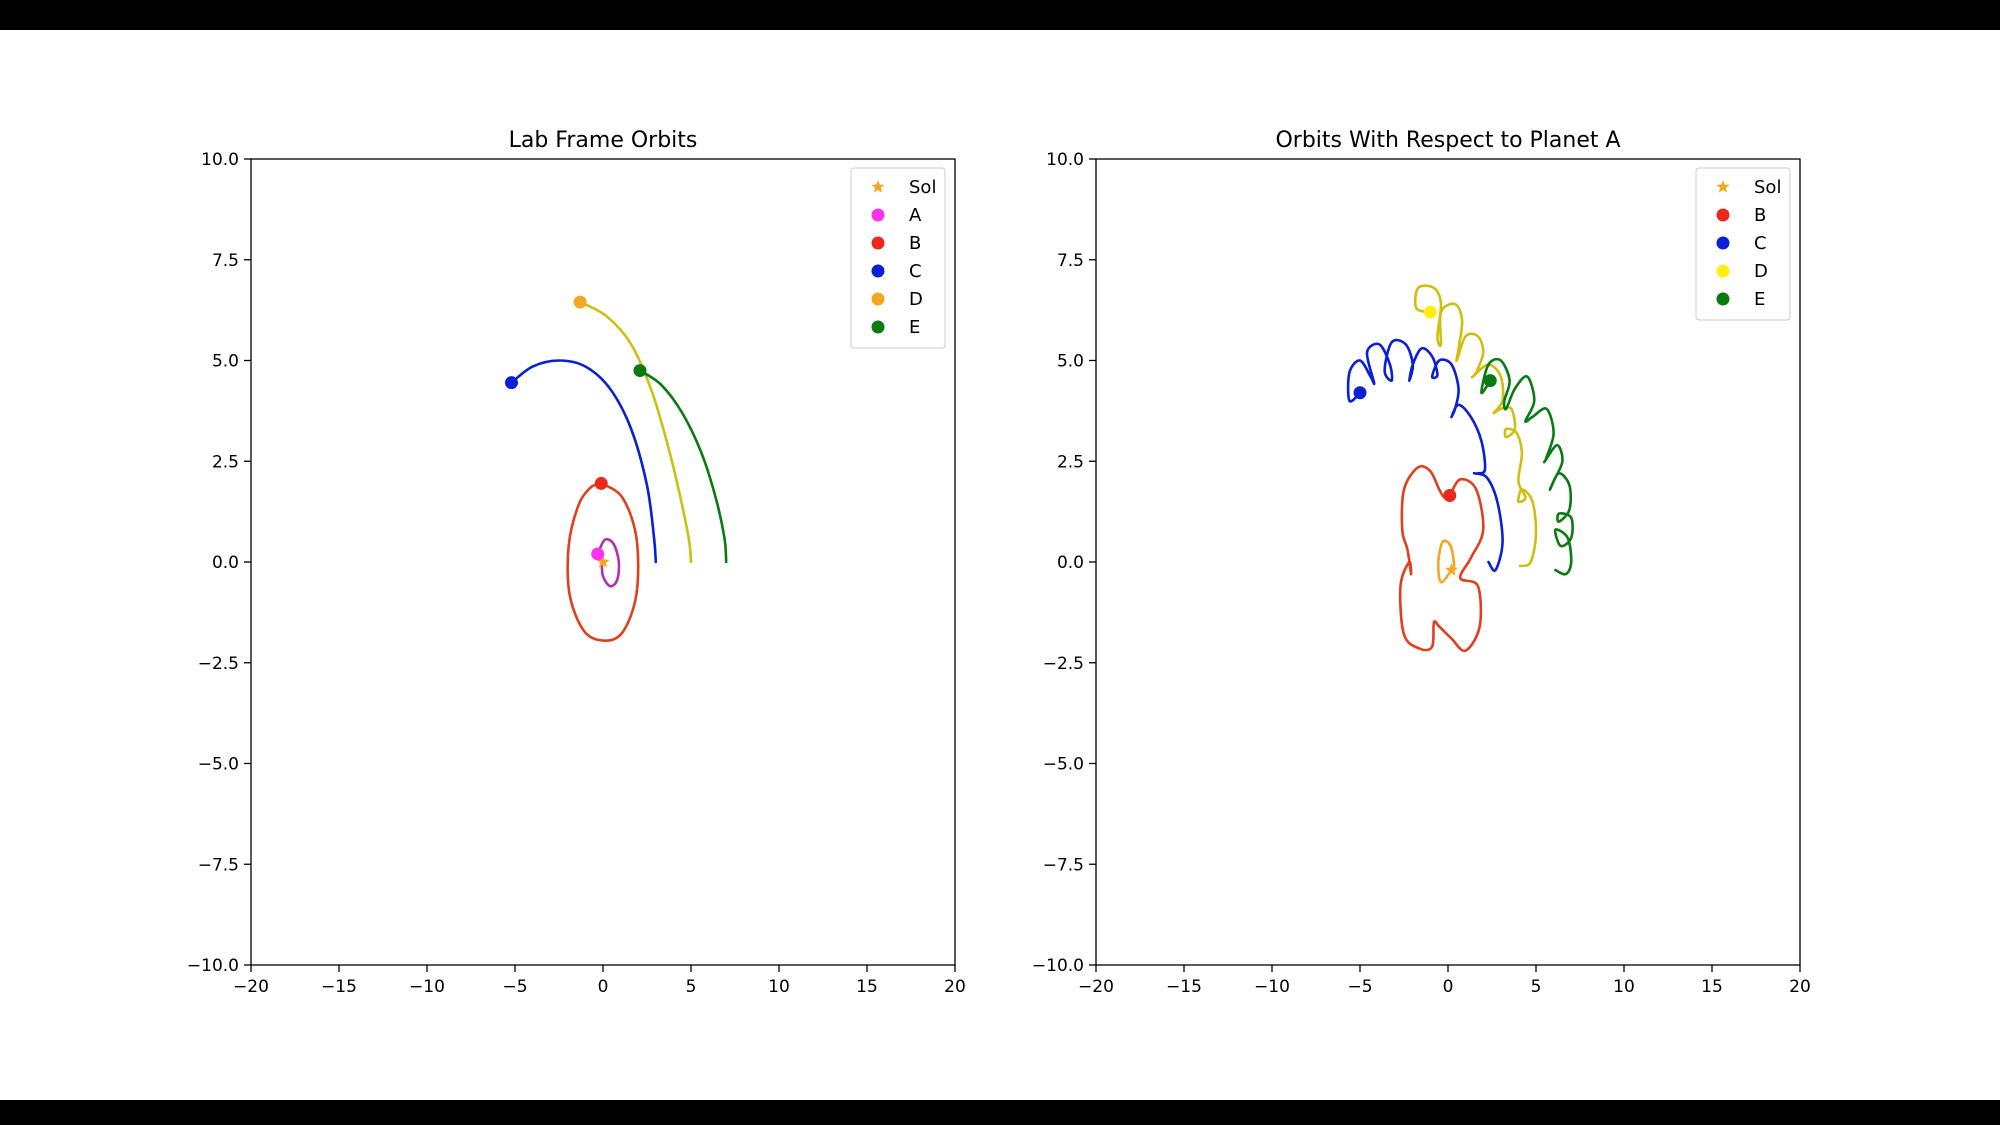  What do you see at coordinates (915, 215) in the screenshot?
I see `legend-label-a: A` at bounding box center [915, 215].